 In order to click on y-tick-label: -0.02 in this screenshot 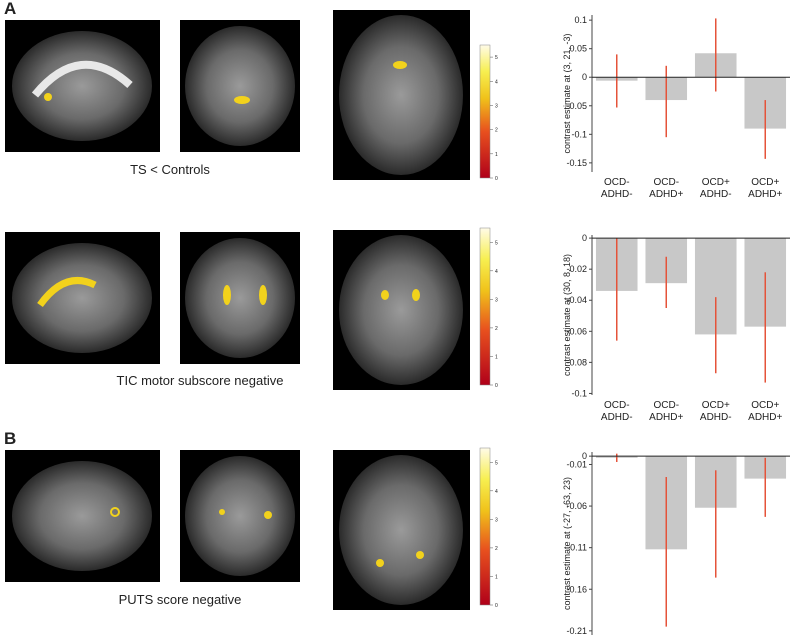, I will do `click(576, 269)`.